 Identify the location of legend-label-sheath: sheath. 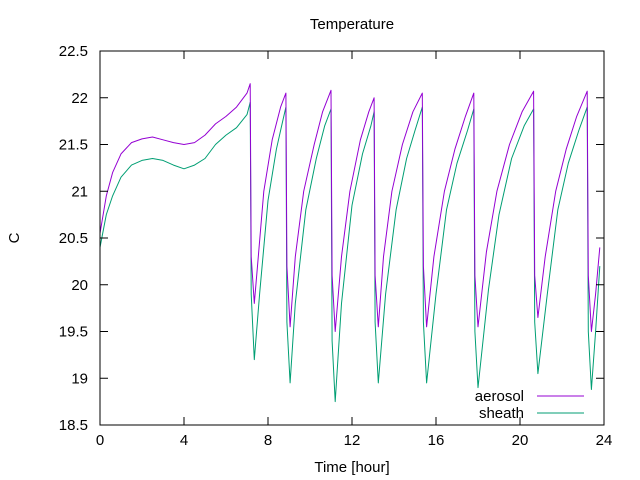
(501, 413).